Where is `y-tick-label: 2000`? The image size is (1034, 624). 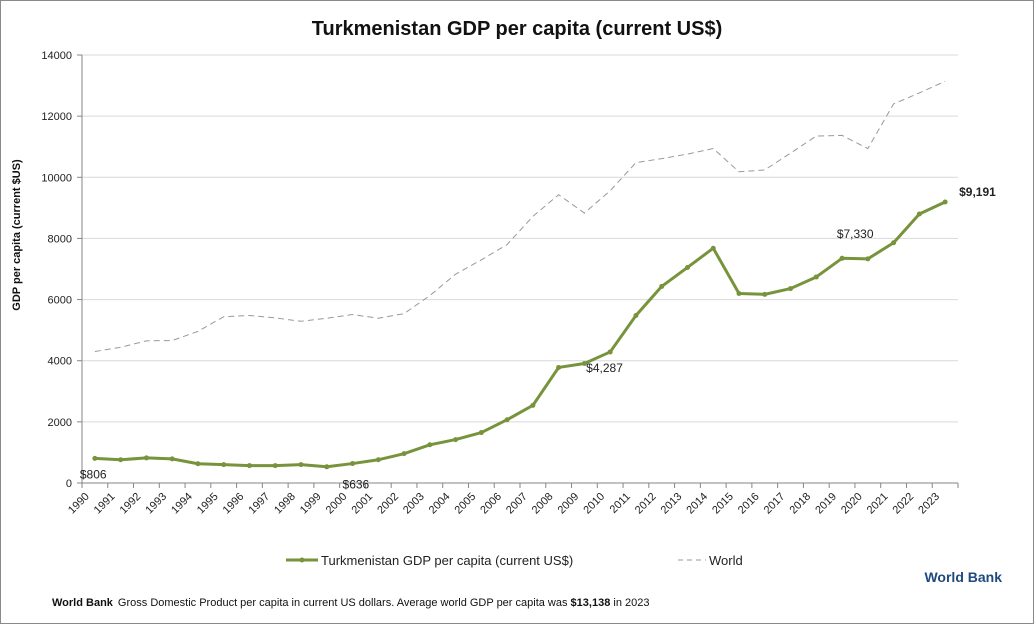 y-tick-label: 2000 is located at coordinates (60, 423).